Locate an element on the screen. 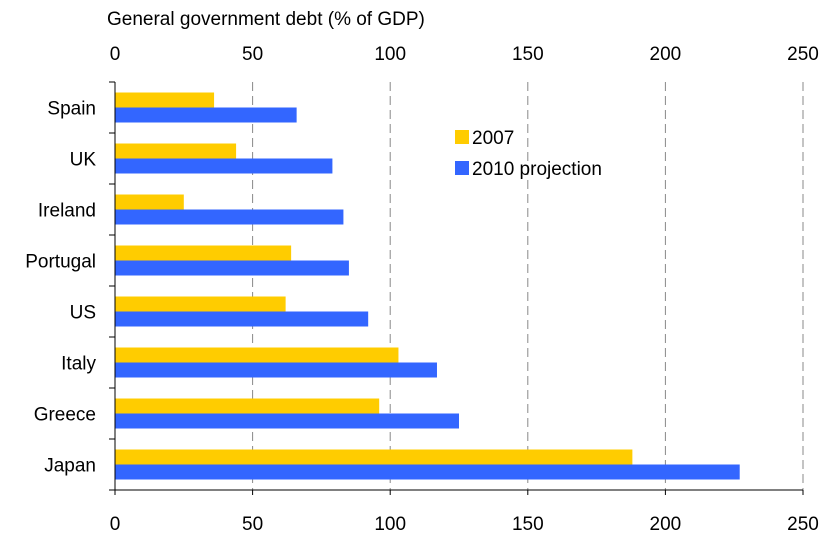  category-label-spain: Spain is located at coordinates (71, 109).